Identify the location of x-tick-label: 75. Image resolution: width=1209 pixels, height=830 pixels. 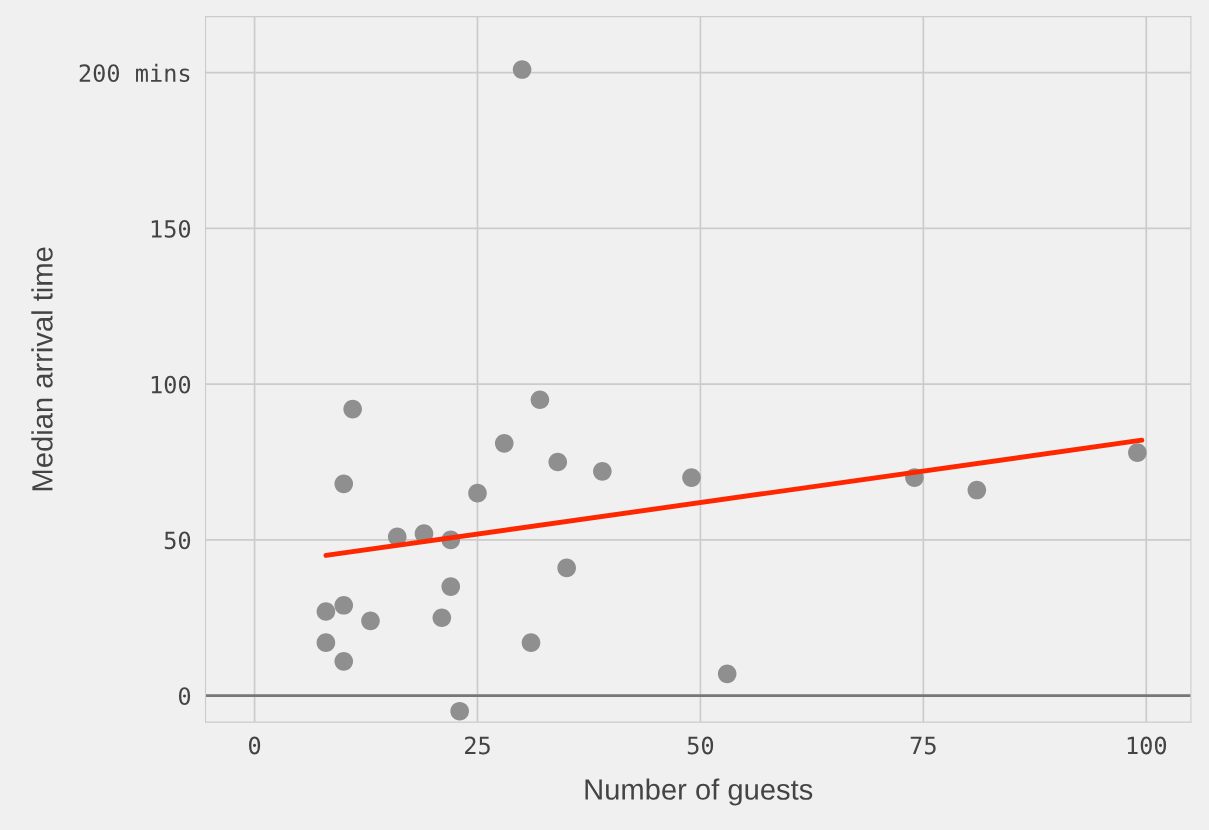
(923, 745).